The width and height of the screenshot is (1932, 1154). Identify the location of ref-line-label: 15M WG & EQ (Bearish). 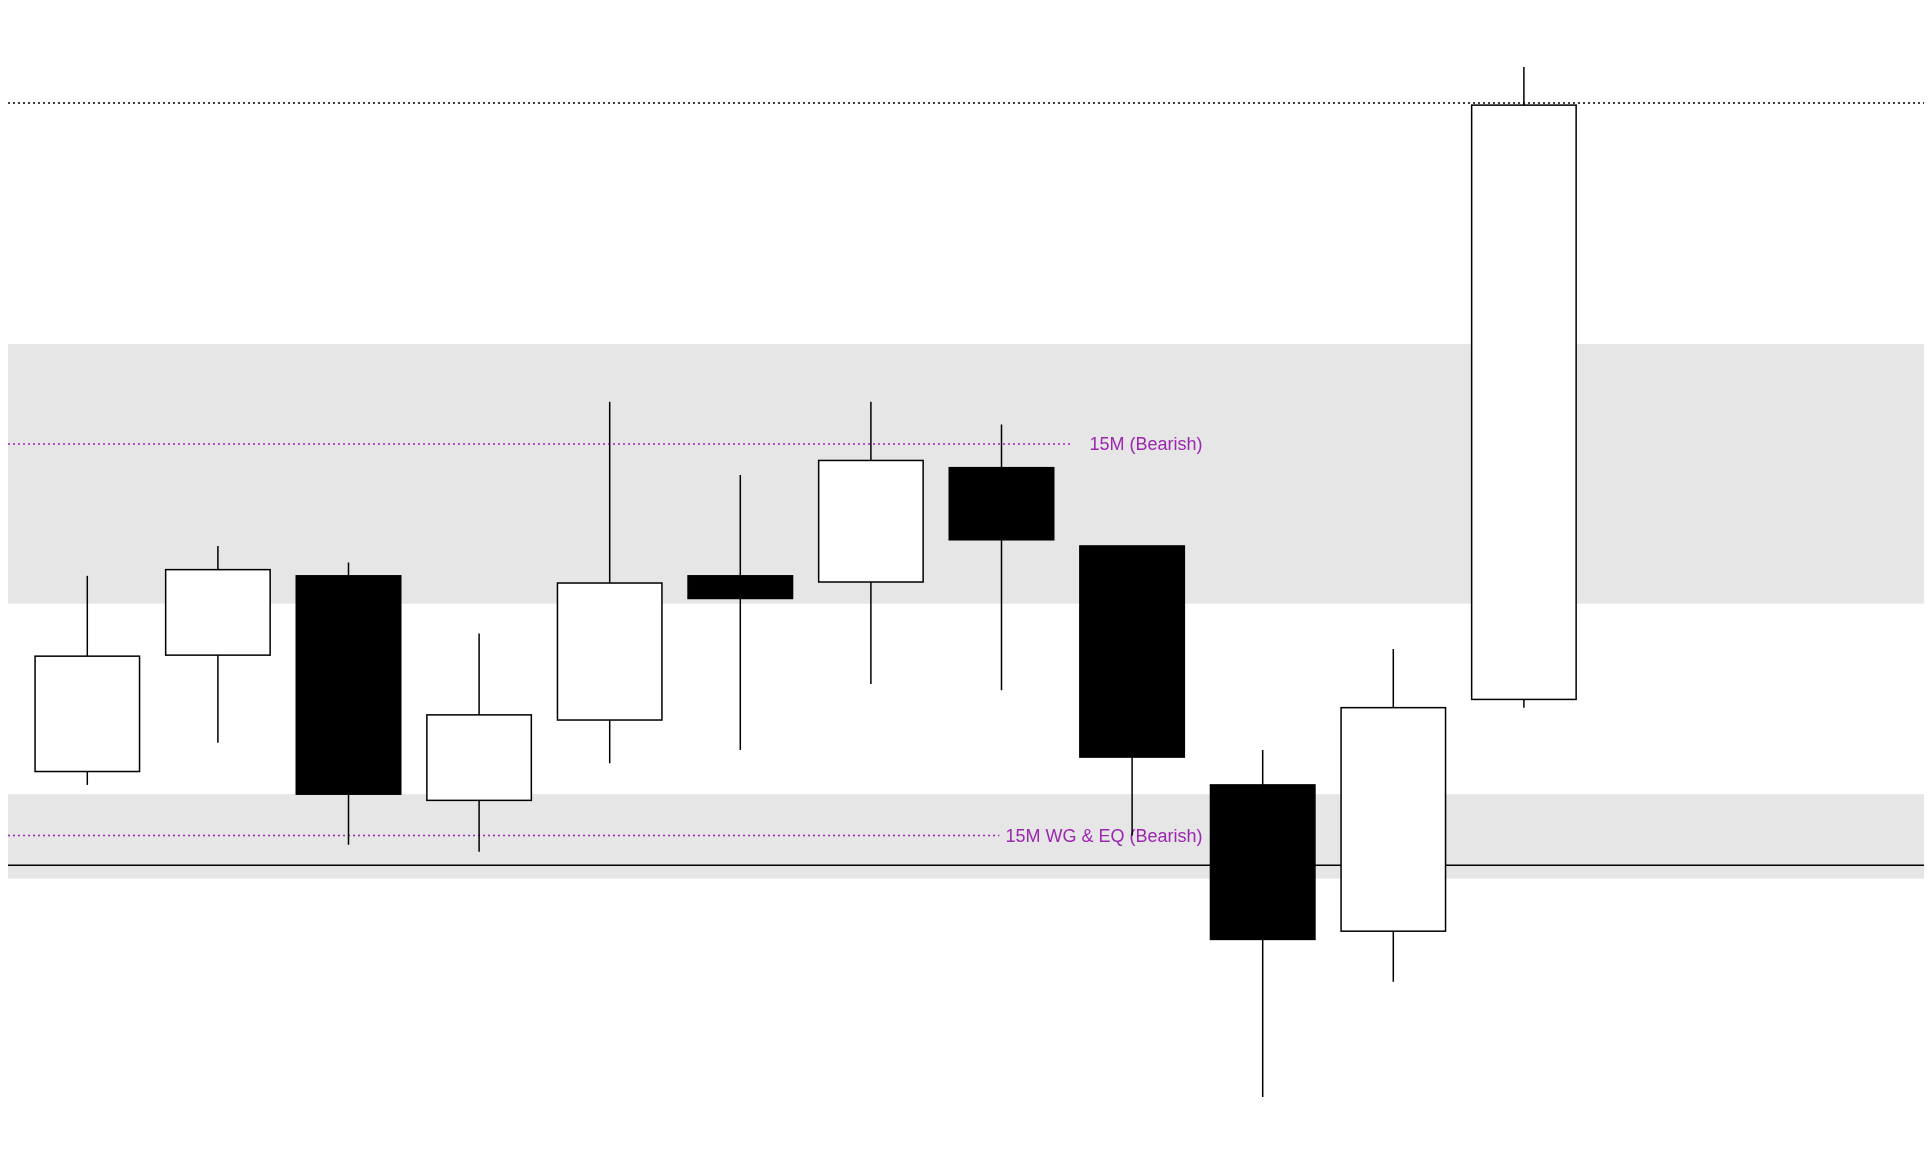
(1104, 835).